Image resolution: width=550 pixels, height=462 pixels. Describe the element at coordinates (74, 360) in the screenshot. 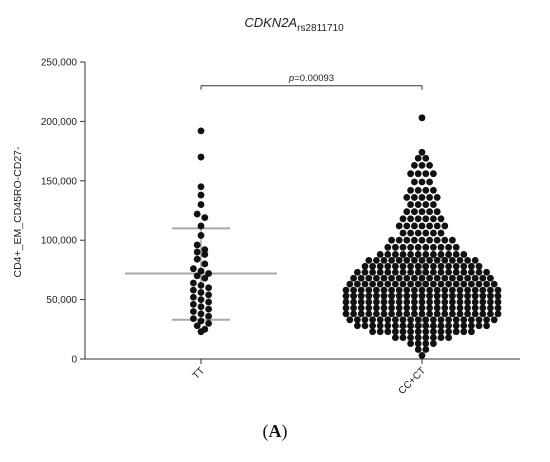

I see `y-tick-label: 0` at that location.